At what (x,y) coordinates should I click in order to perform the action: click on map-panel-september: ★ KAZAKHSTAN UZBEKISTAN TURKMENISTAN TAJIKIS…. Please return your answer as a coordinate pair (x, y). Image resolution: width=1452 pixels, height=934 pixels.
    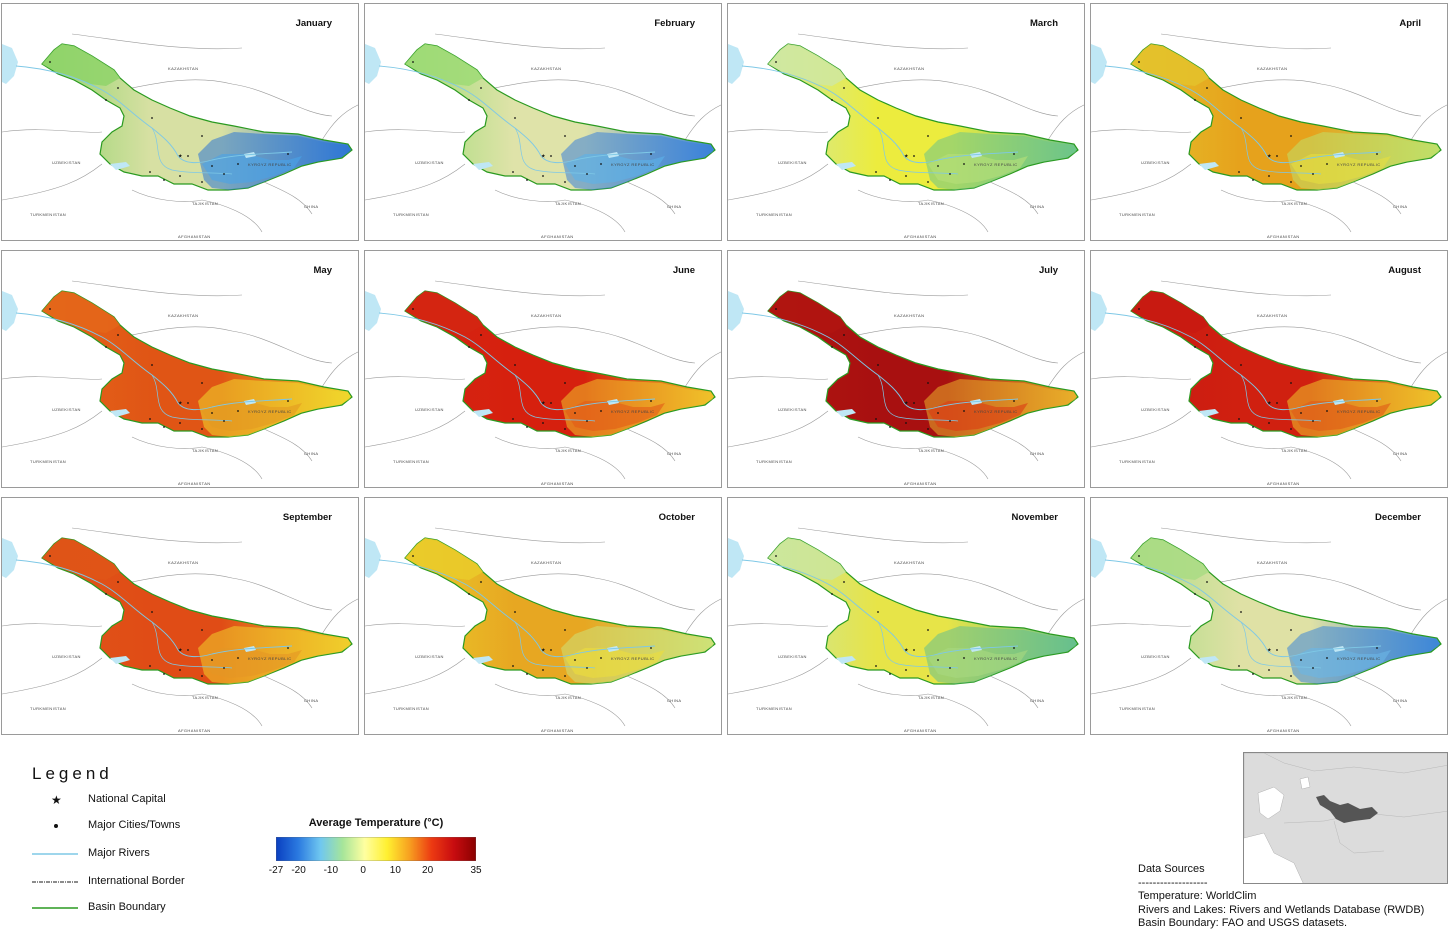
    Looking at the image, I should click on (180, 616).